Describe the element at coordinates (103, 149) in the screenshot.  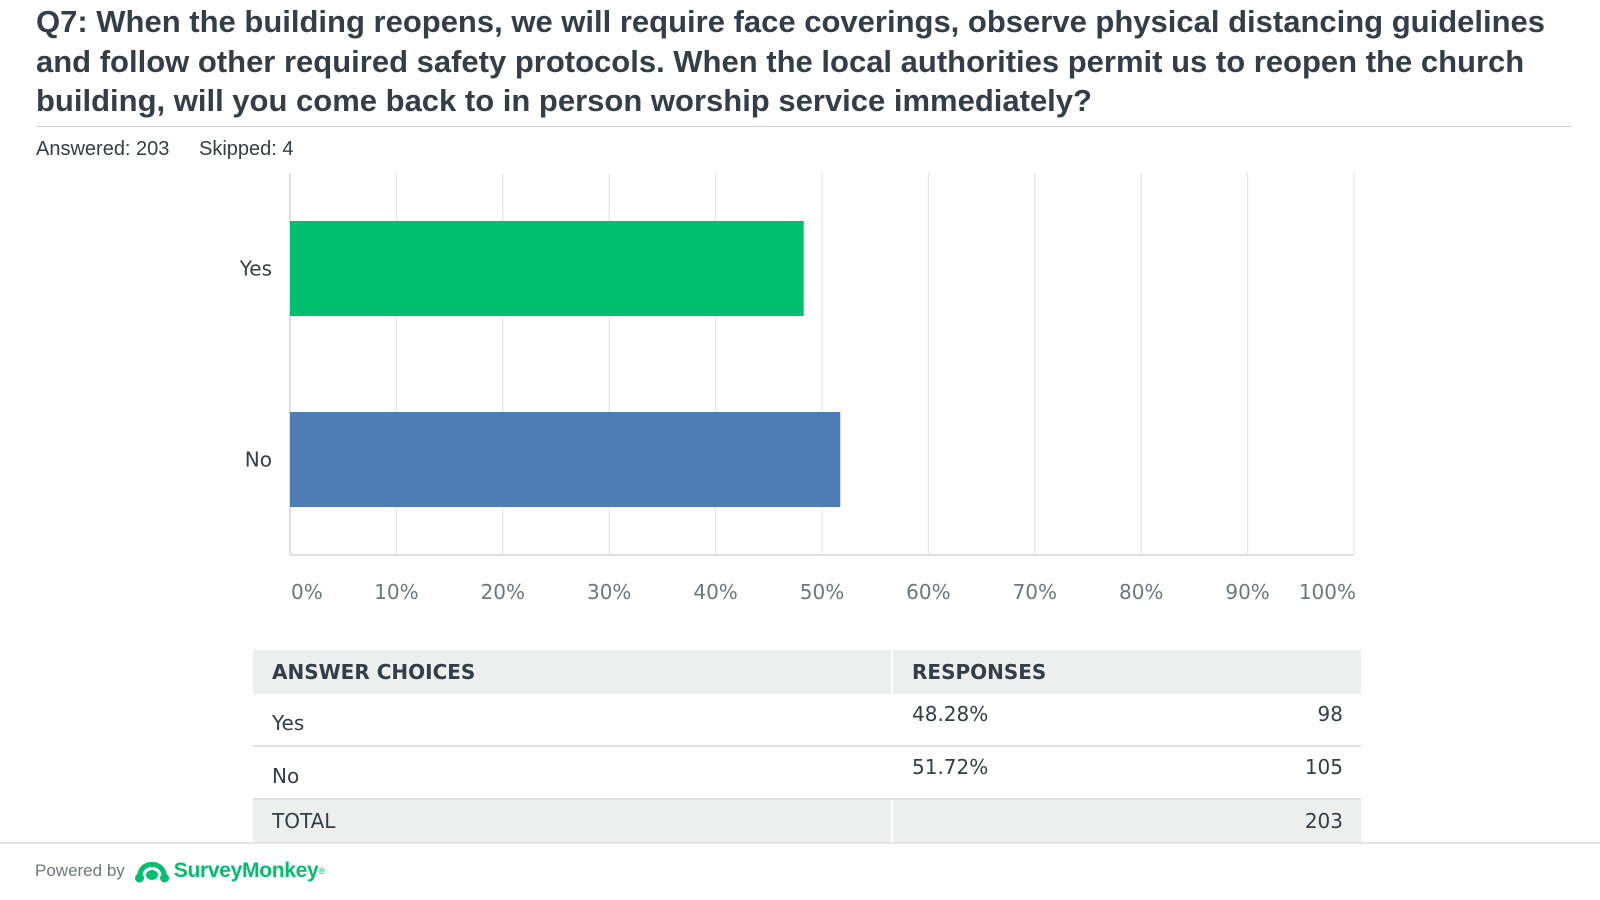
I see `answered-count: Answered: 203` at that location.